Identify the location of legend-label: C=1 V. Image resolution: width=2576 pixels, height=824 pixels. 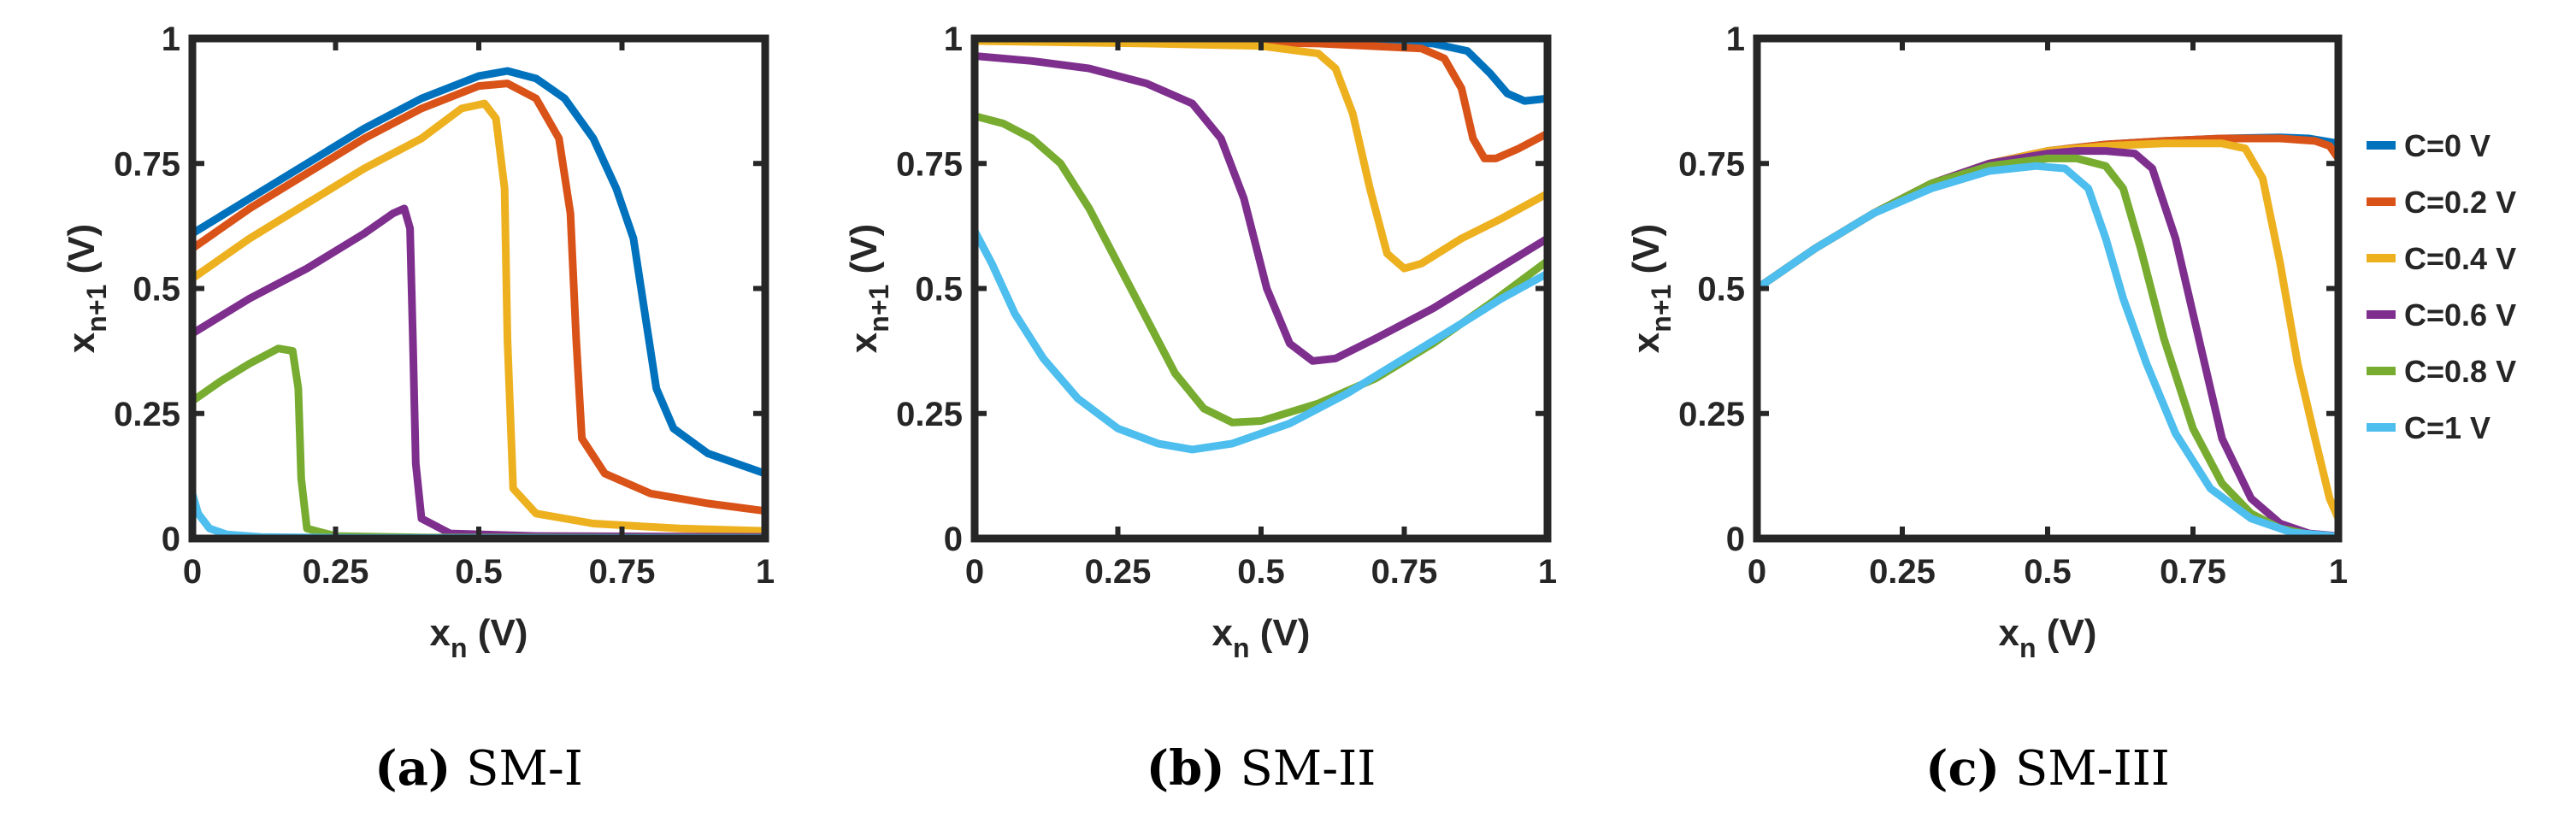
(2447, 427).